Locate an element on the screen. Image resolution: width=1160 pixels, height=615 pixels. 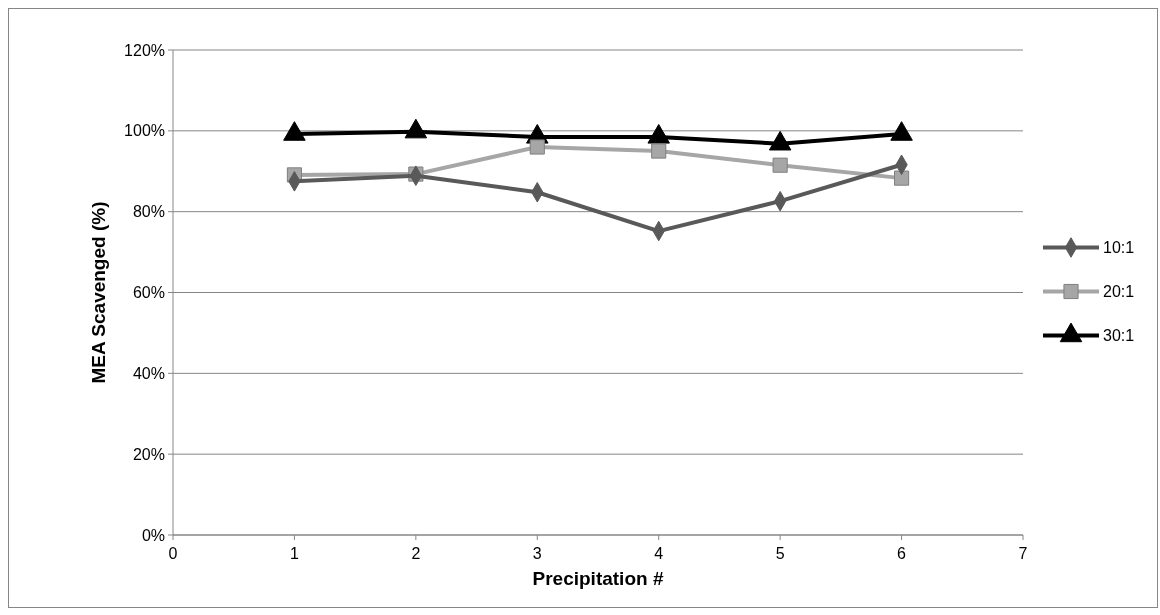
y-axis-title: MEA Scavenged (%) is located at coordinates (98, 292).